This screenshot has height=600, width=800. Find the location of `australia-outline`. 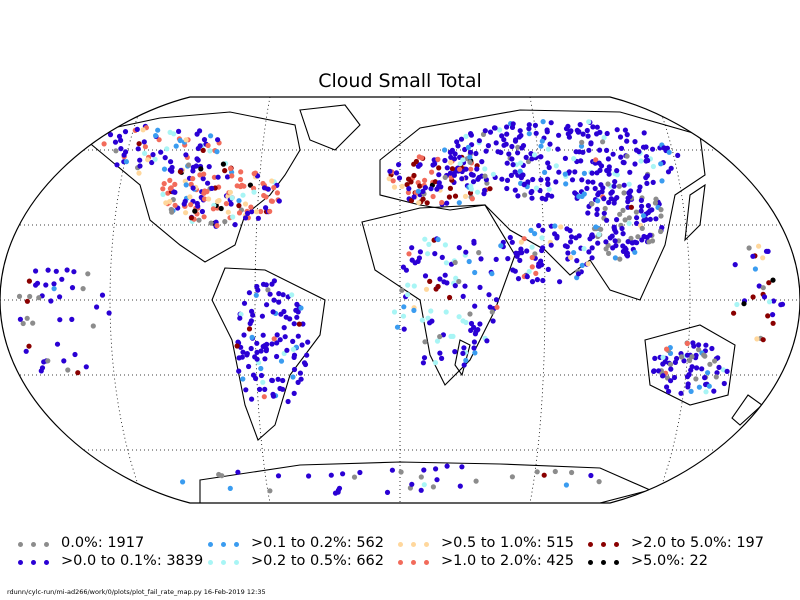

australia-outline is located at coordinates (690, 365).